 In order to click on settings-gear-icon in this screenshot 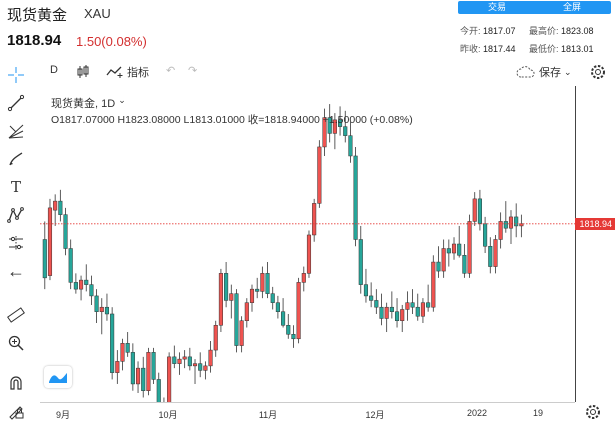, I will do `click(598, 72)`.